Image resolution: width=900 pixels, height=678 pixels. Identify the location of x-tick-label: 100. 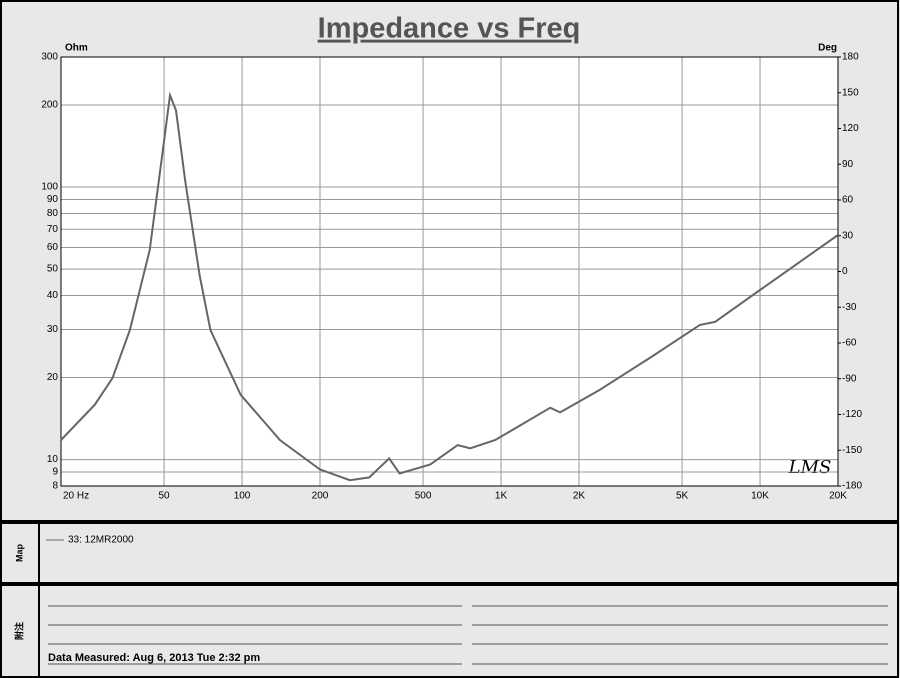
(242, 496).